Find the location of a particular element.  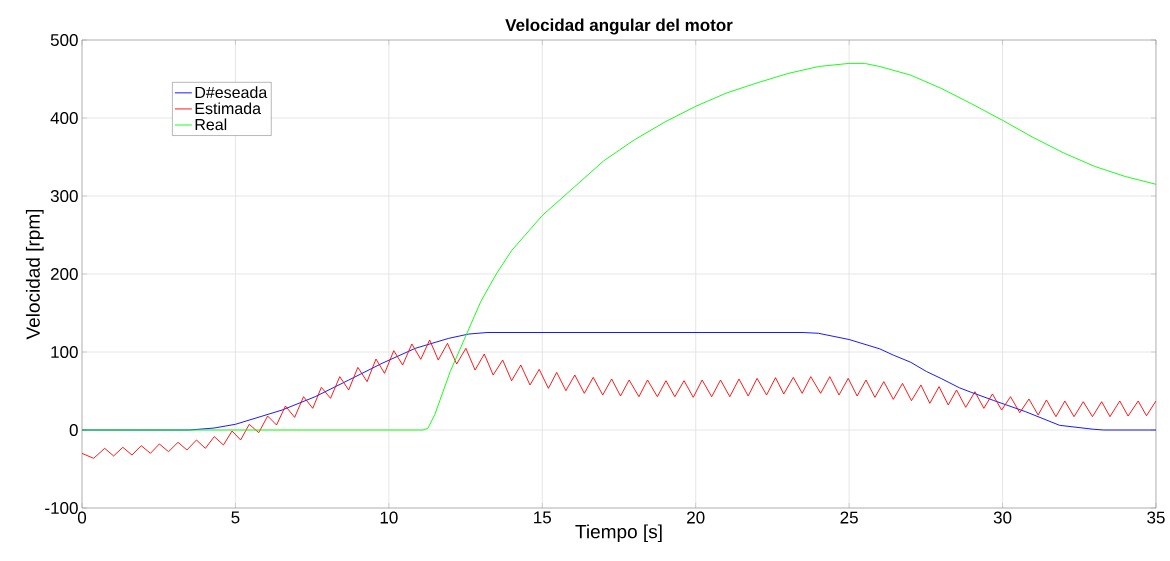

y-tick-label: 400 is located at coordinates (64, 118).